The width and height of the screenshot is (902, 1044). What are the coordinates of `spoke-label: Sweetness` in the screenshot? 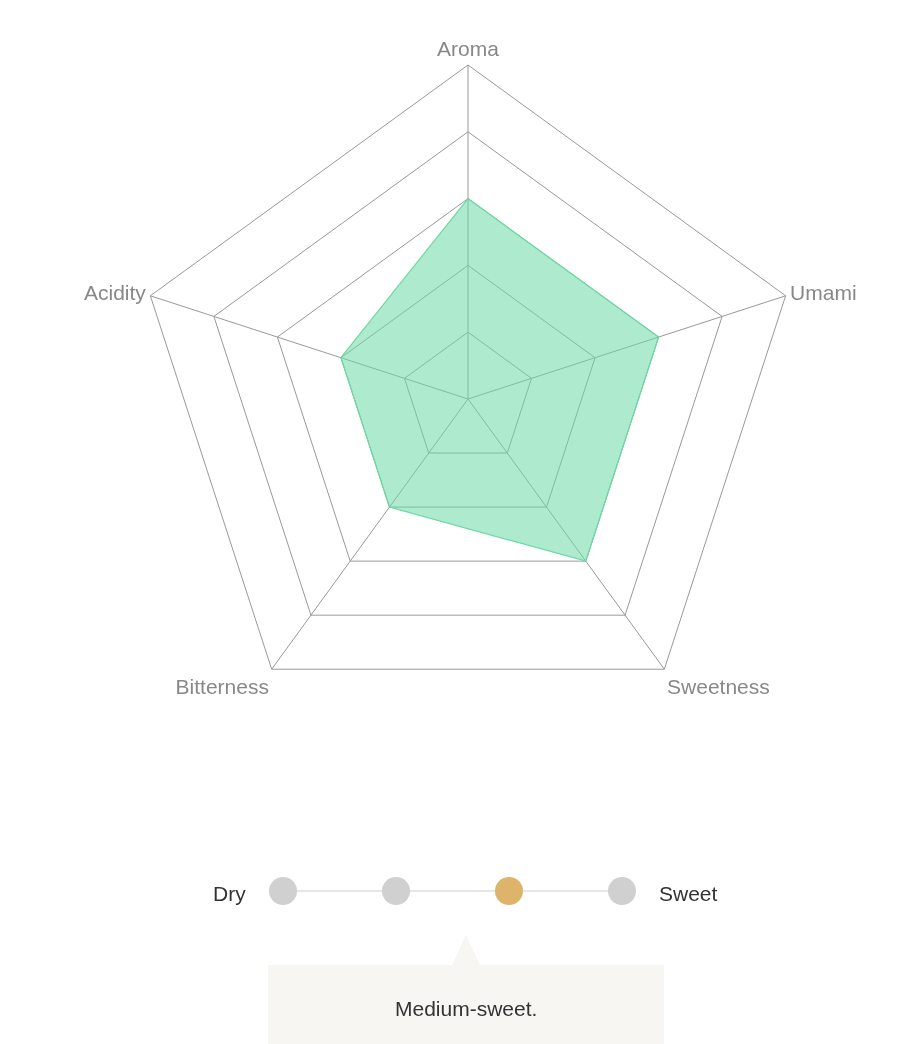 It's located at (718, 687).